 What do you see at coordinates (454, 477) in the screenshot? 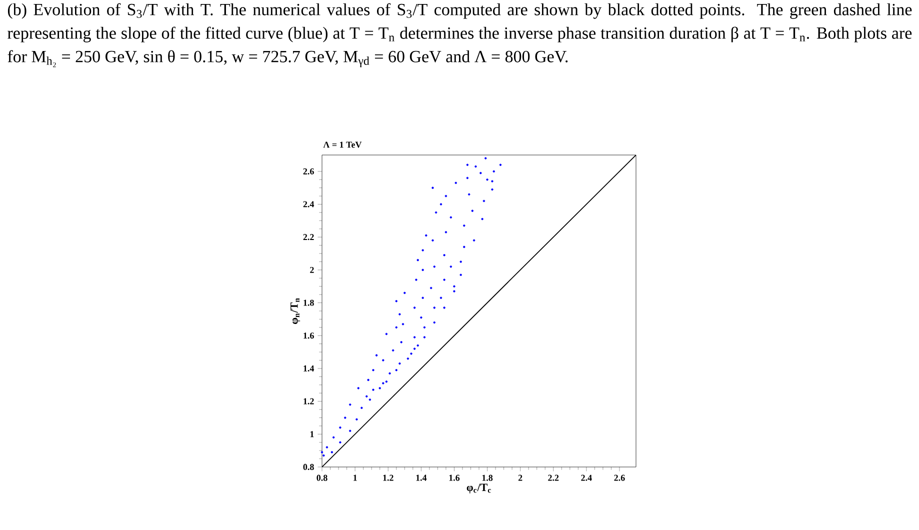
I see `x-tick-label: 1.6` at bounding box center [454, 477].